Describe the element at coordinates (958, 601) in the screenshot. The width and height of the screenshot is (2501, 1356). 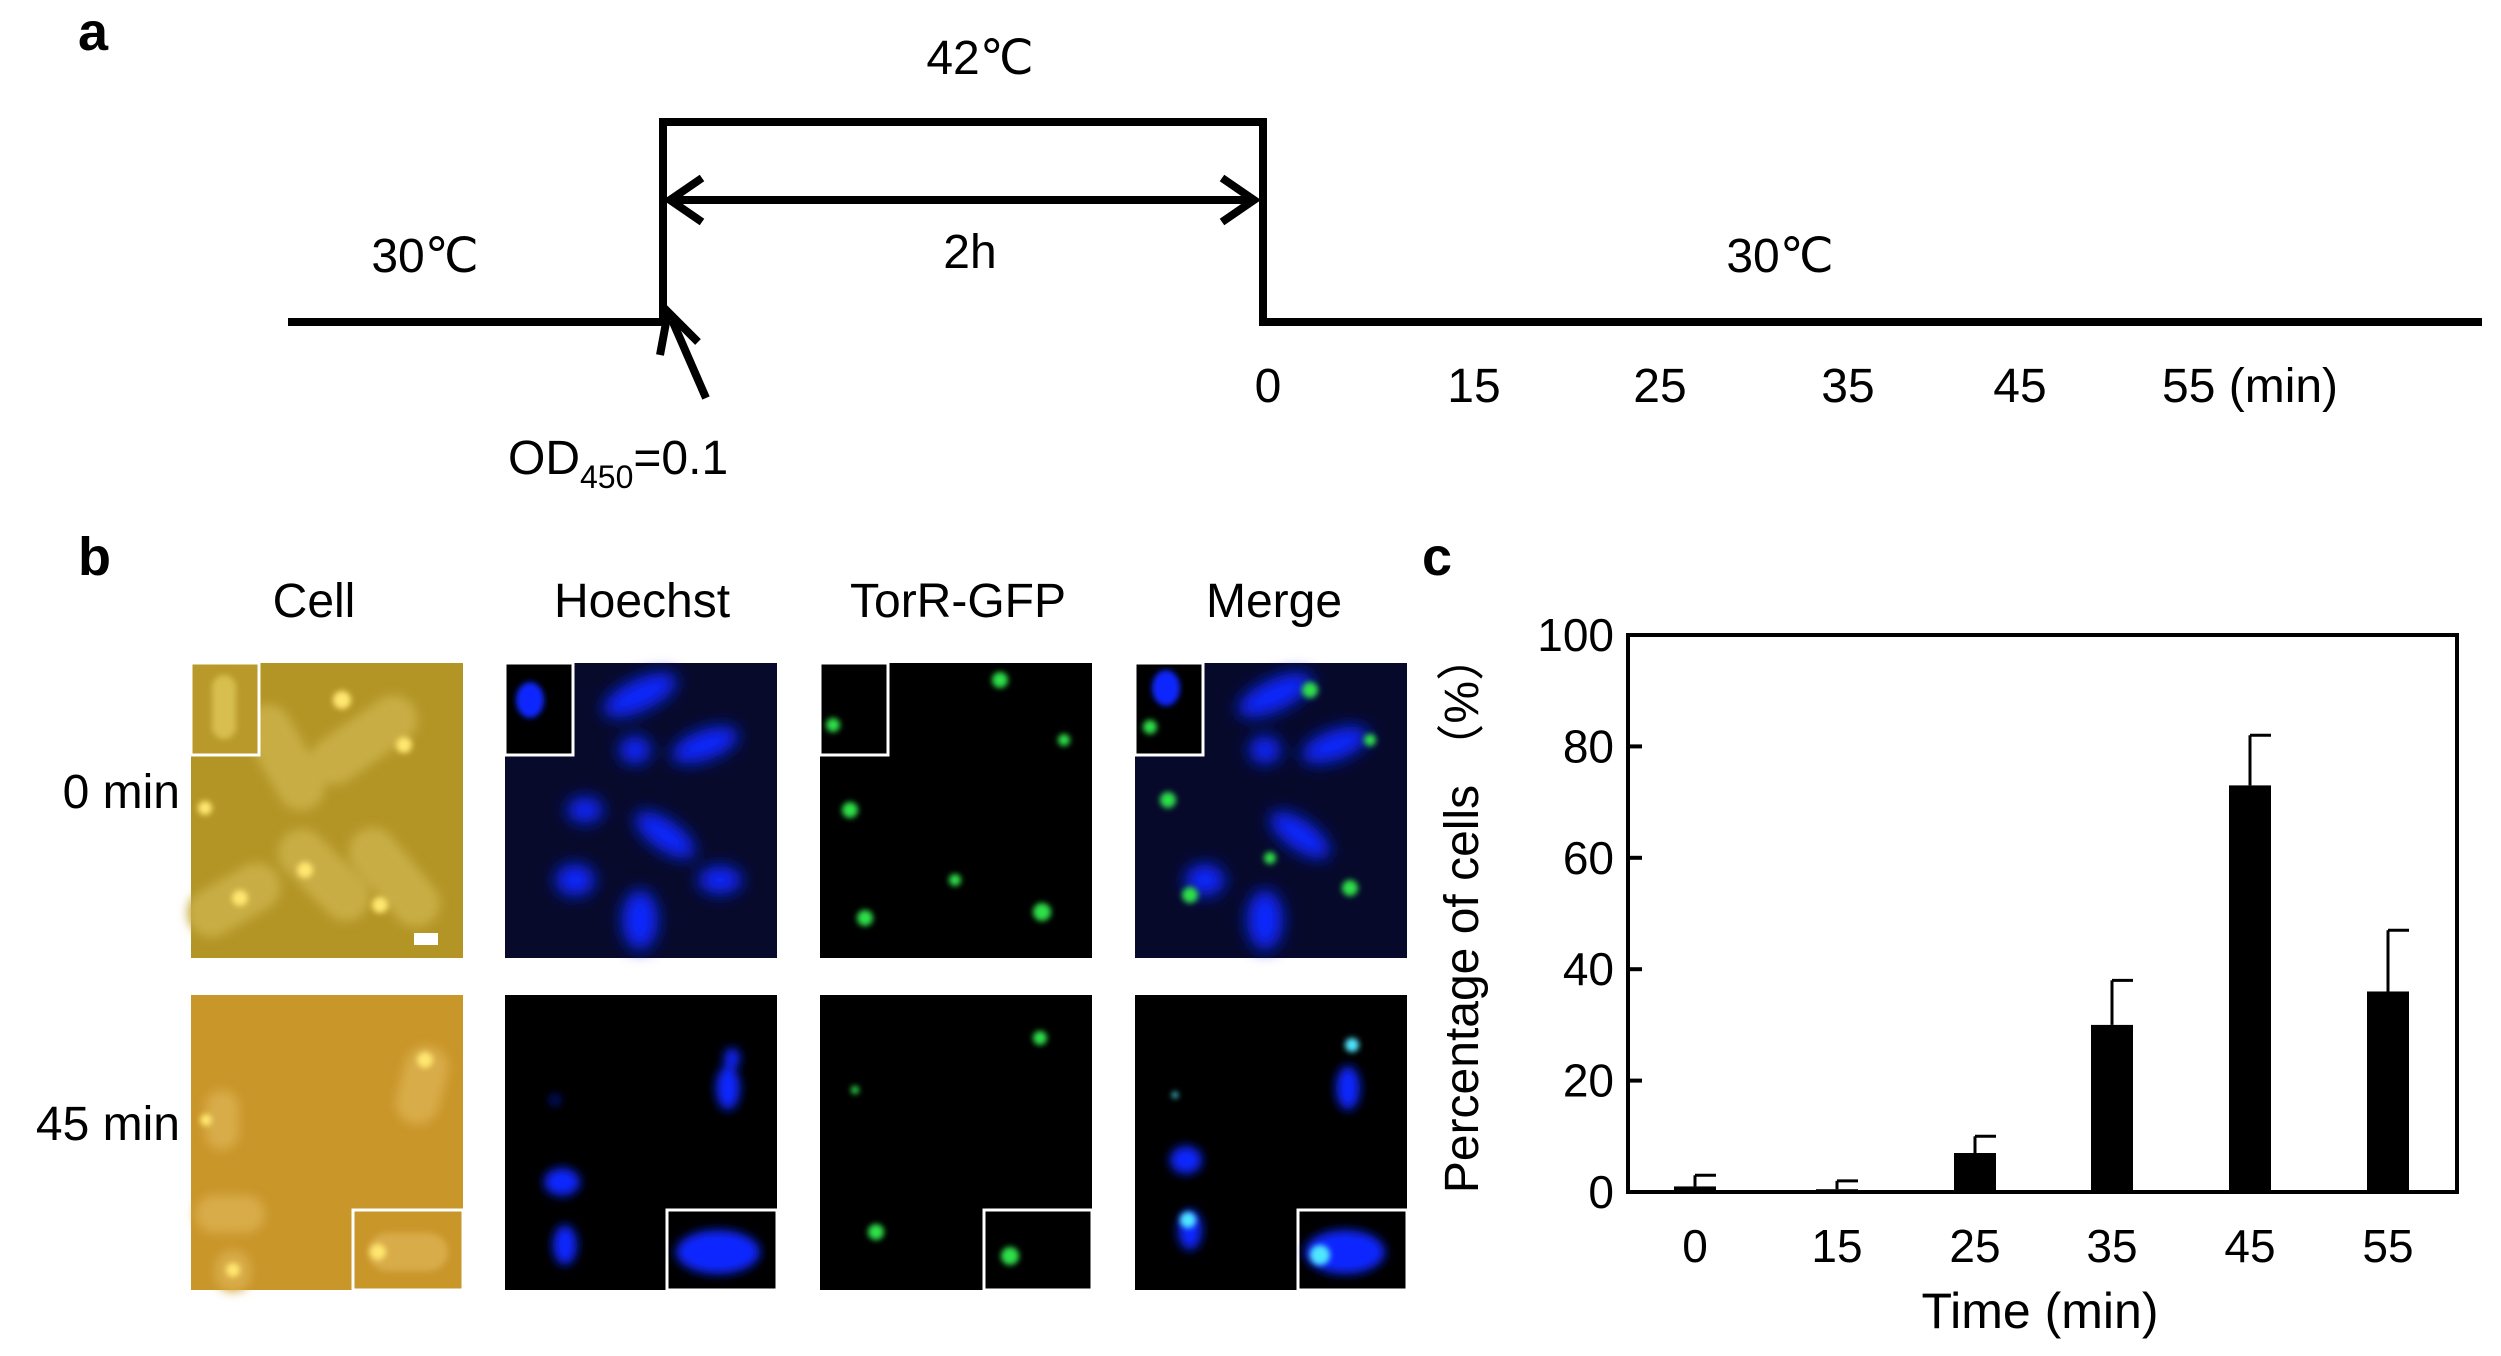
I see `column-header-torr-gfp: TorR-GFP` at that location.